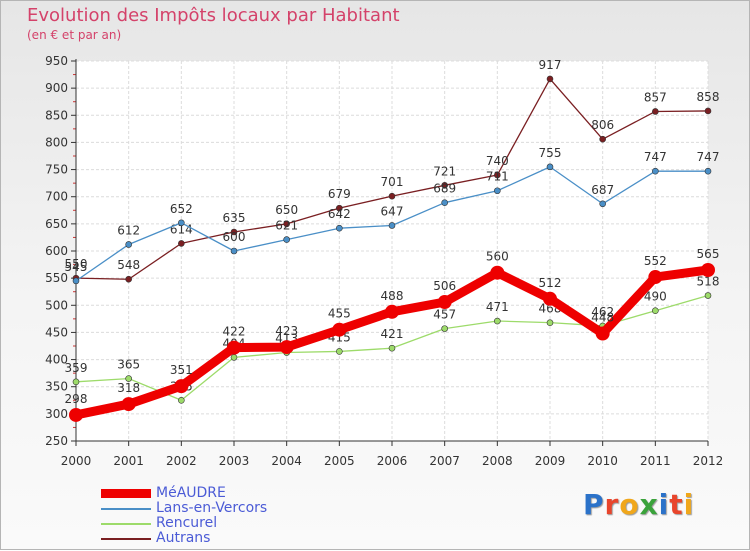 This screenshot has height=551, width=750. I want to click on y-tick-label: 650, so click(56, 224).